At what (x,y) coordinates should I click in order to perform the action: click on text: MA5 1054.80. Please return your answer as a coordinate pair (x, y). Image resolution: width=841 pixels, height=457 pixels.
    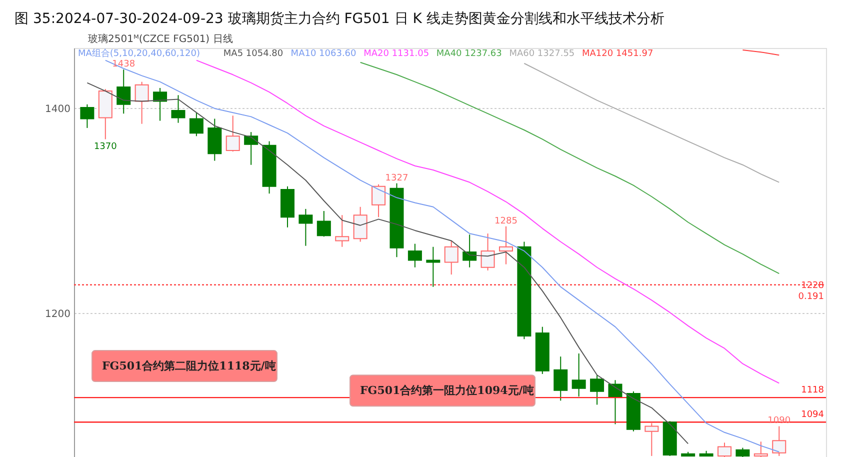
    Looking at the image, I should click on (253, 54).